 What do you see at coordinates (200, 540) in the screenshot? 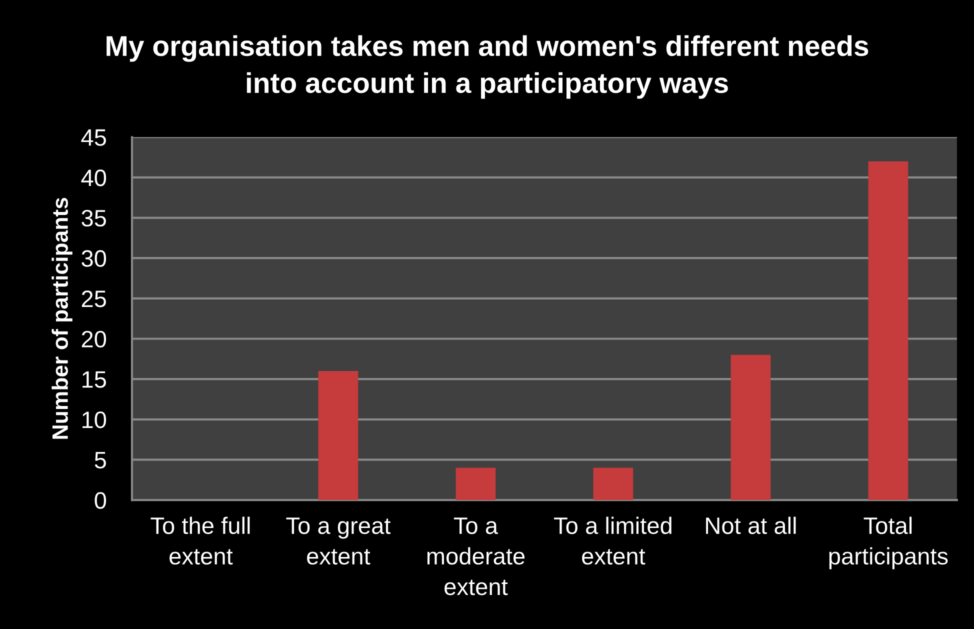
I see `x-tick-label: To the full extent` at bounding box center [200, 540].